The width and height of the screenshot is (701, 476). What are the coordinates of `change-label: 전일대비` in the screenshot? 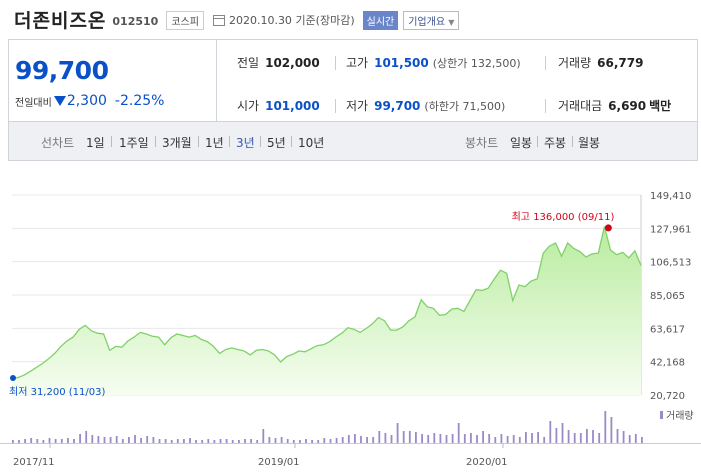 It's located at (33, 103).